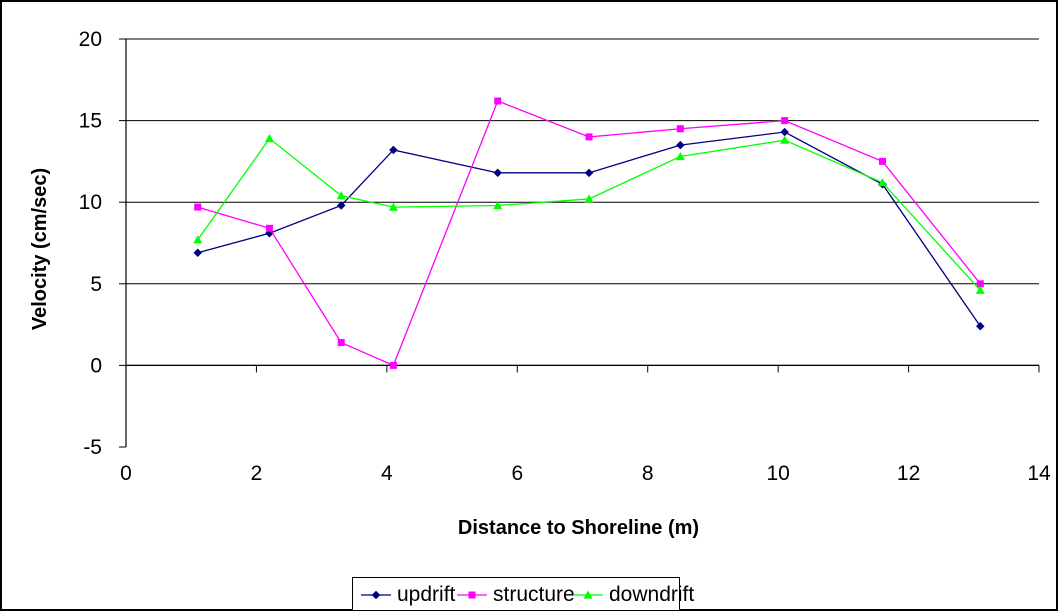 The image size is (1058, 613). Describe the element at coordinates (90, 39) in the screenshot. I see `y-tick-label: 20` at that location.